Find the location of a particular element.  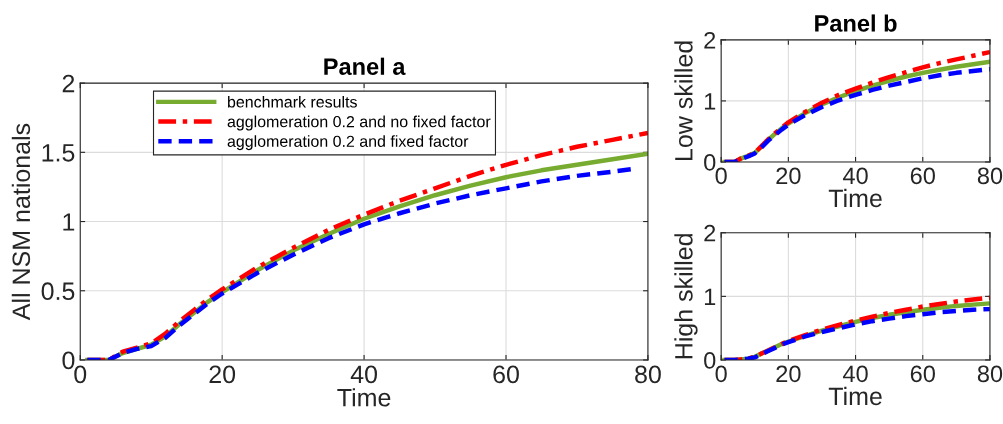

y-axis-title: All NSM nationals is located at coordinates (21, 222).